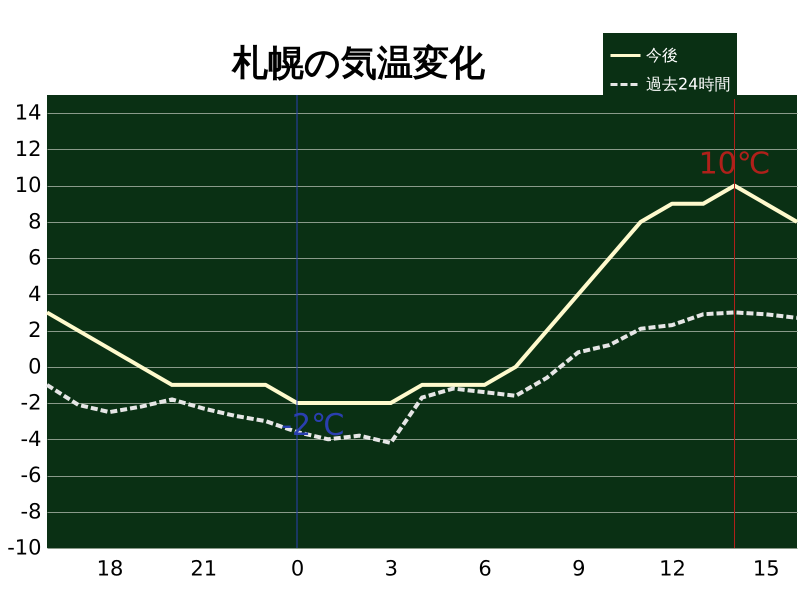  What do you see at coordinates (28, 148) in the screenshot?
I see `y-tick-label: 12` at bounding box center [28, 148].